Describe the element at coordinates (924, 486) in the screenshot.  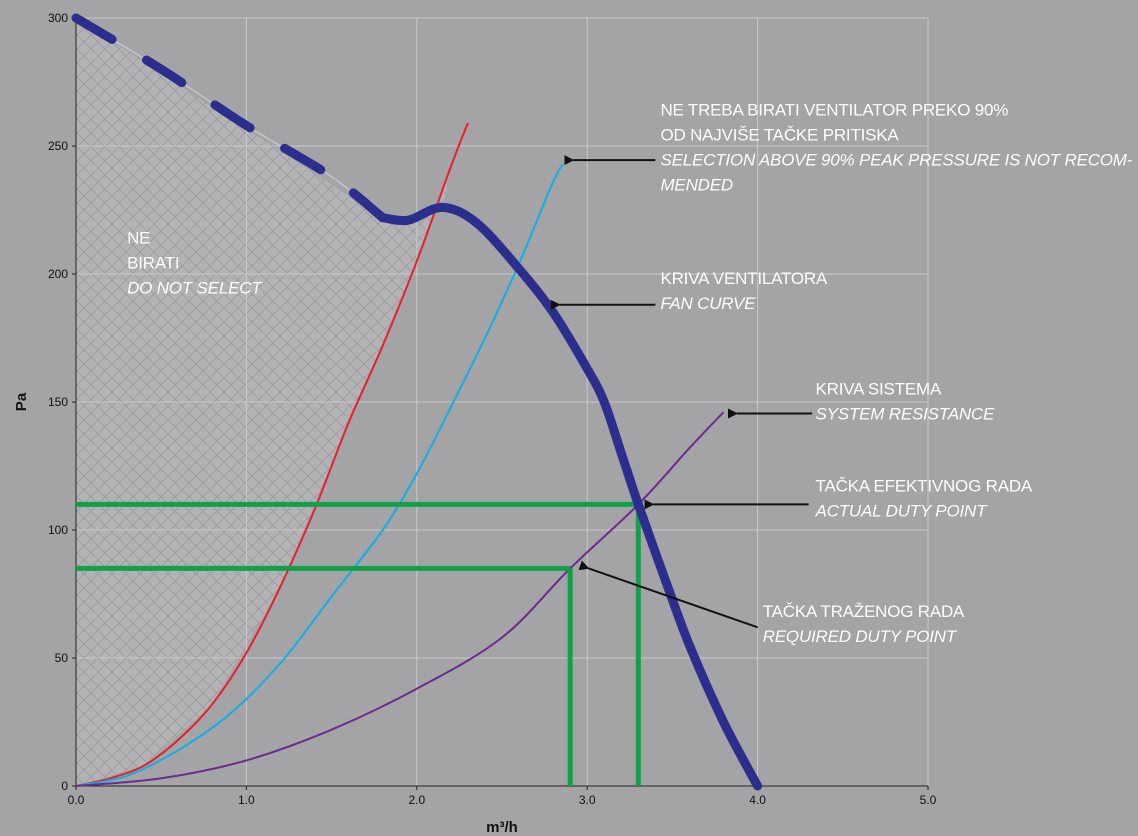
I see `annotation-line: TAČKA EFEKTIVNOG RADA` at that location.